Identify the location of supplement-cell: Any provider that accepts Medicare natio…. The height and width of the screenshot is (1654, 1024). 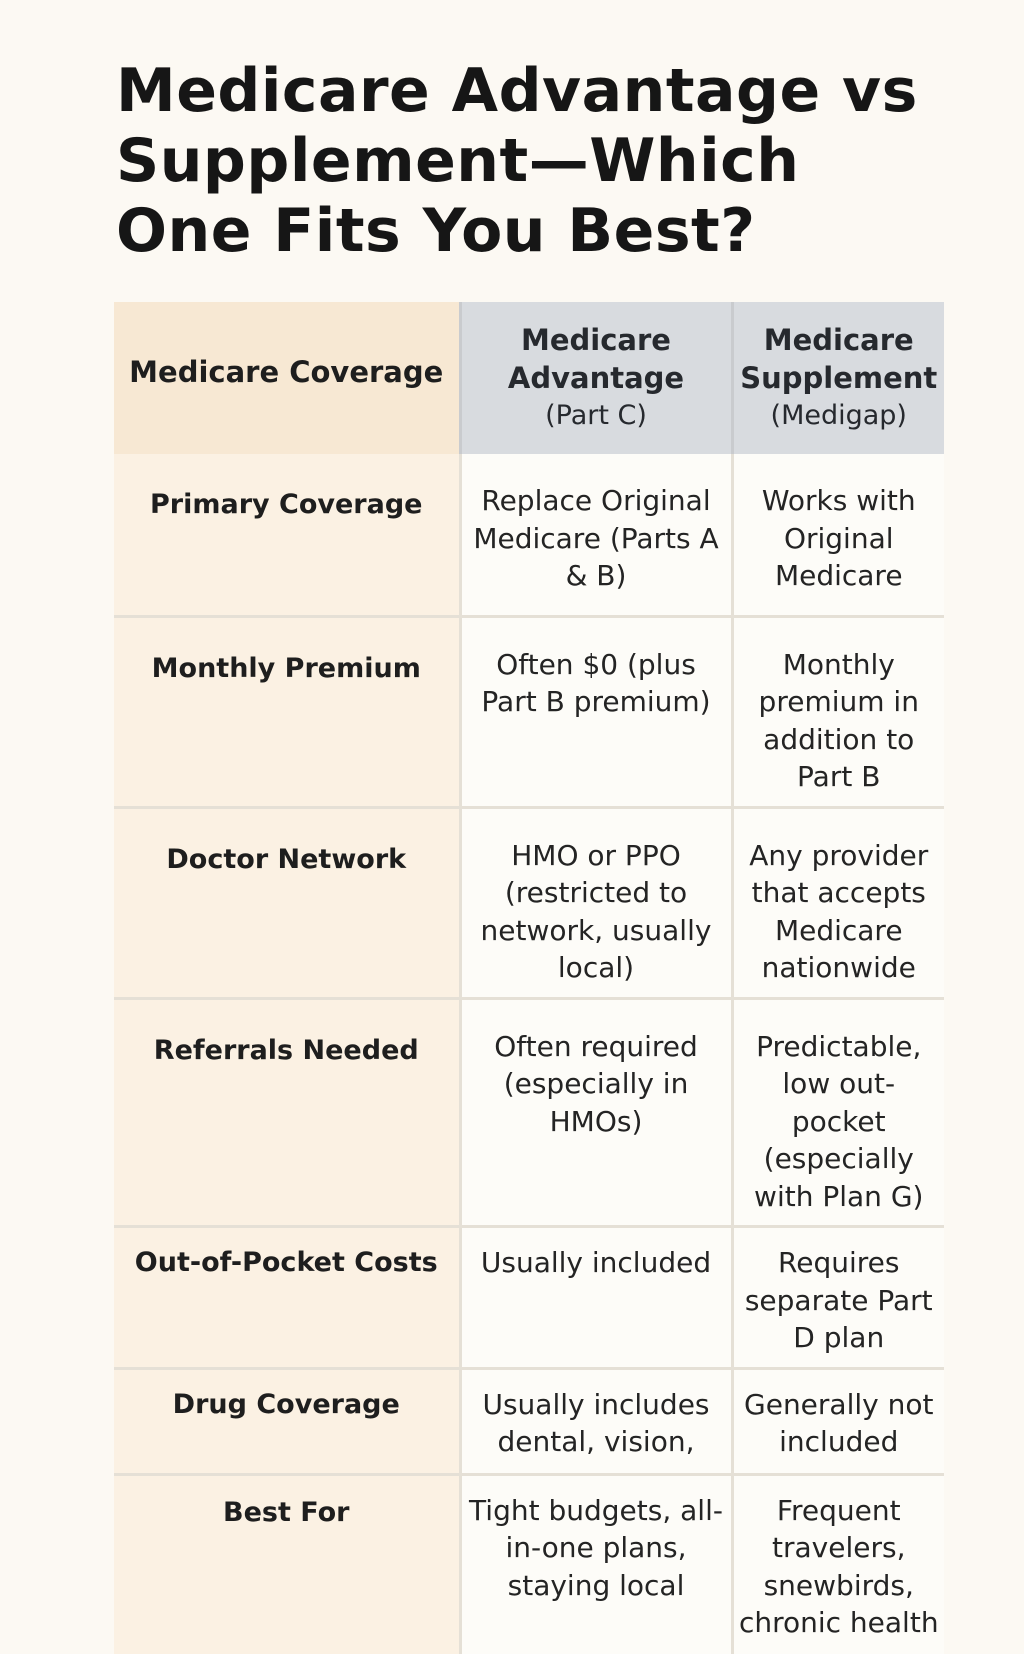
(837, 902).